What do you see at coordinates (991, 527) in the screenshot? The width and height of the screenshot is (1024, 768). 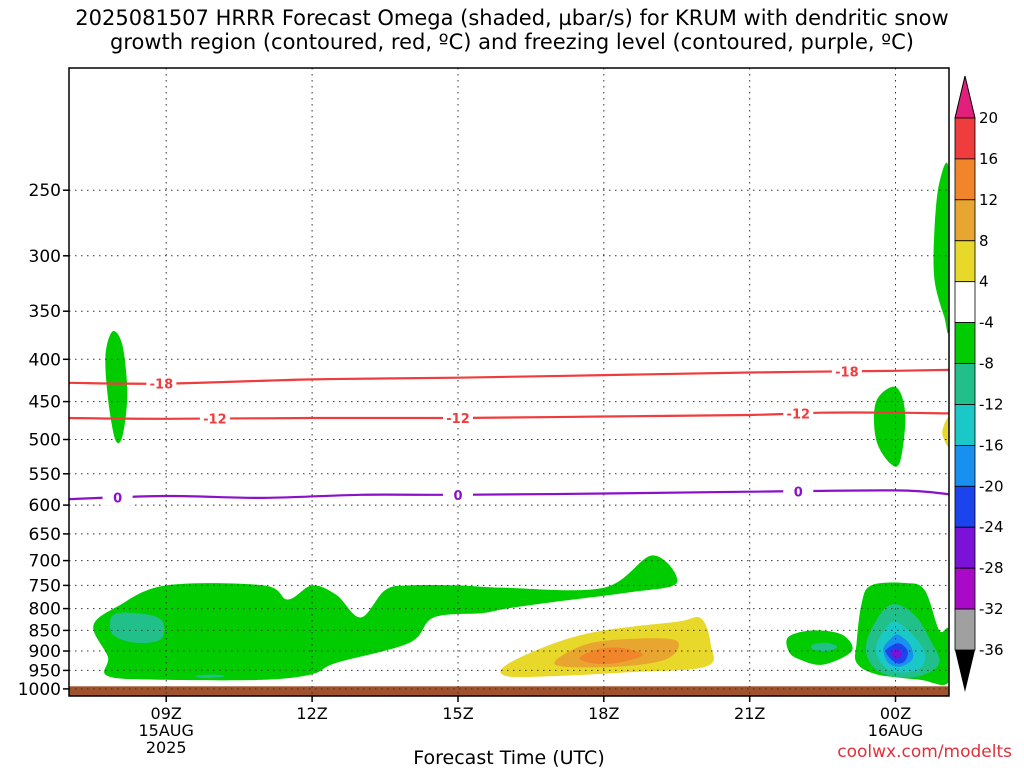 I see `colorbar-label: -24` at bounding box center [991, 527].